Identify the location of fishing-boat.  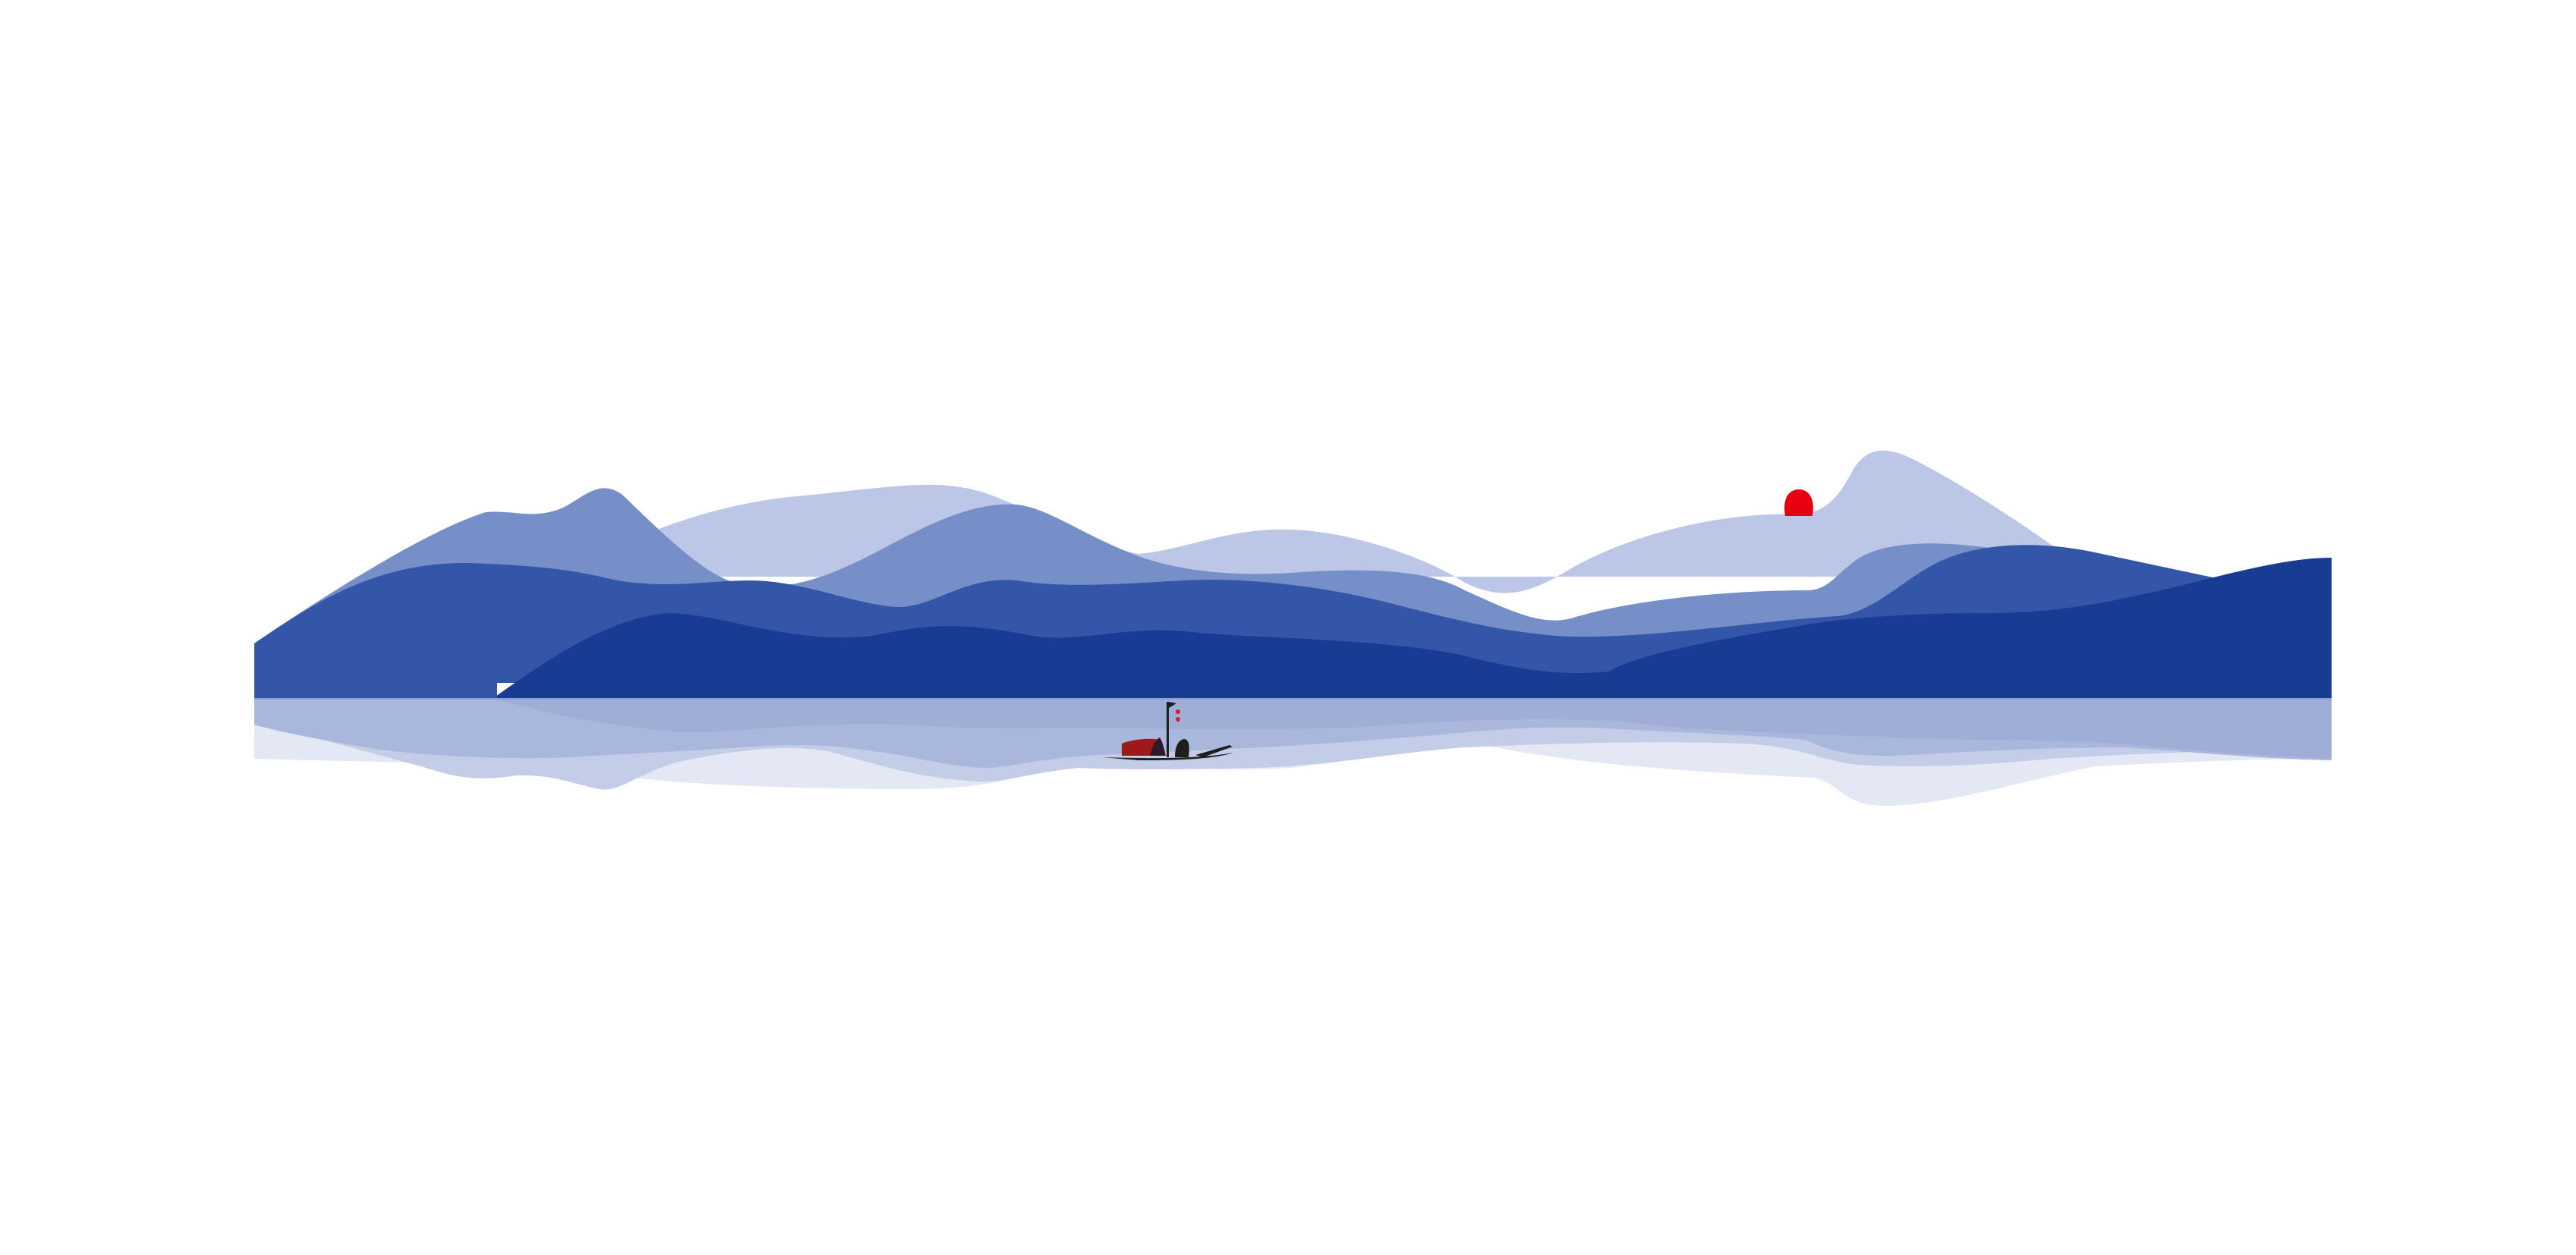
(1167, 731).